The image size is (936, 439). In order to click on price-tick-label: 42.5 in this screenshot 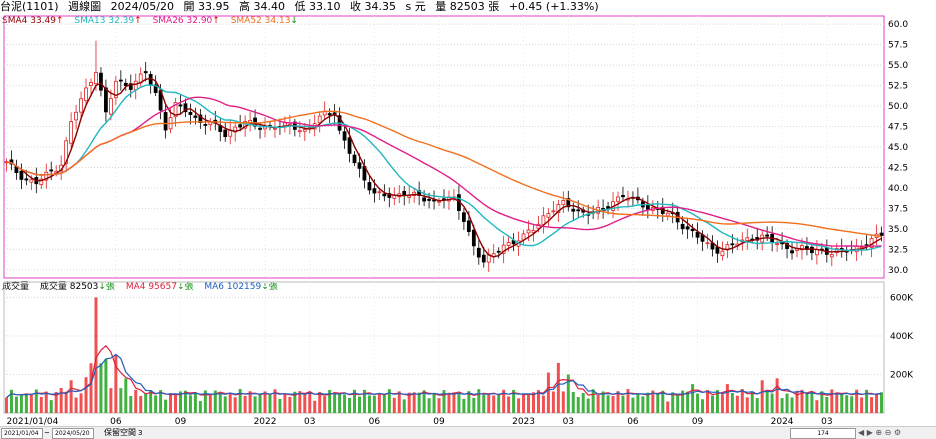, I will do `click(898, 168)`.